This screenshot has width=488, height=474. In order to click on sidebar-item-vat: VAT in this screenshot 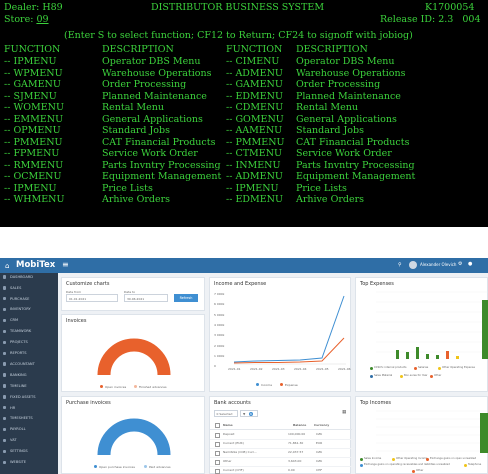, I will do `click(29, 441)`.